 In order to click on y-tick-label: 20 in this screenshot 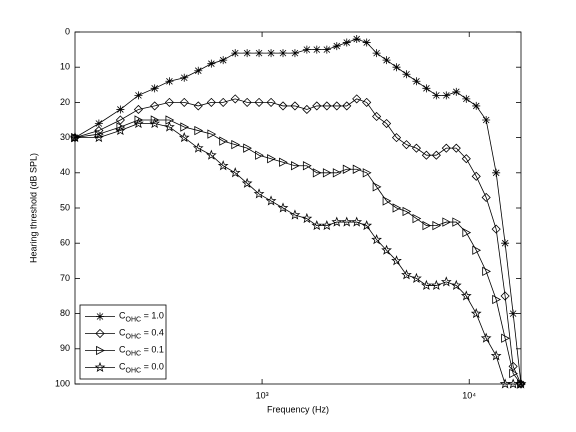, I will do `click(65, 102)`.